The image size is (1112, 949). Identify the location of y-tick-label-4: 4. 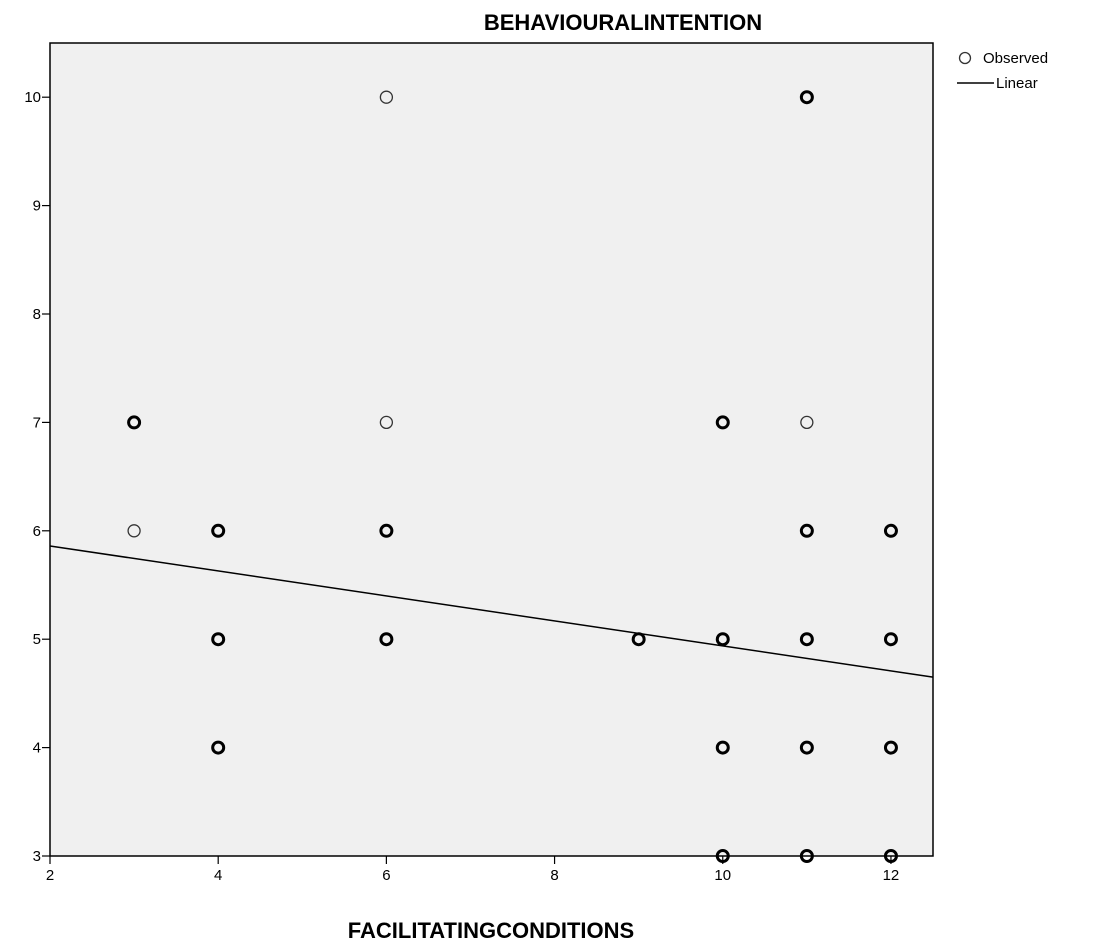
(37, 748).